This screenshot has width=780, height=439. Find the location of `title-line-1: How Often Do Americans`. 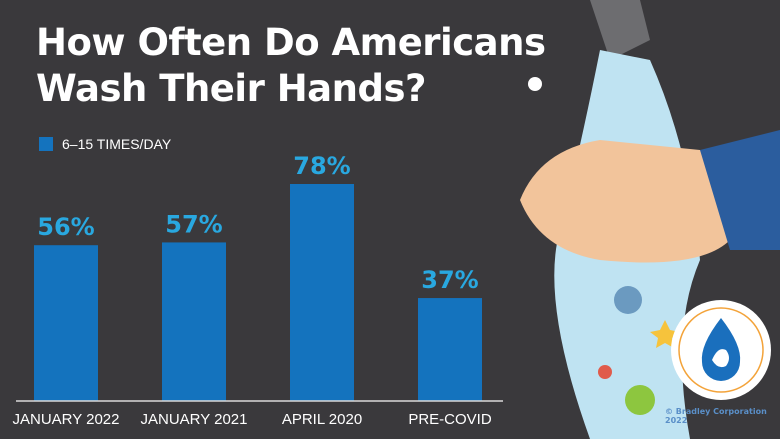

title-line-1: How Often Do Americans is located at coordinates (291, 42).